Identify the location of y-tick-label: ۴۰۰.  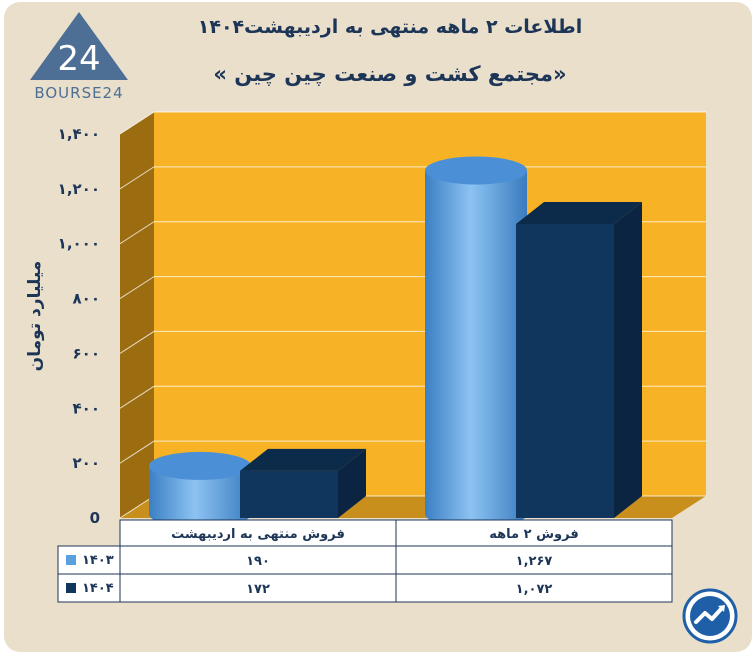
(86, 408).